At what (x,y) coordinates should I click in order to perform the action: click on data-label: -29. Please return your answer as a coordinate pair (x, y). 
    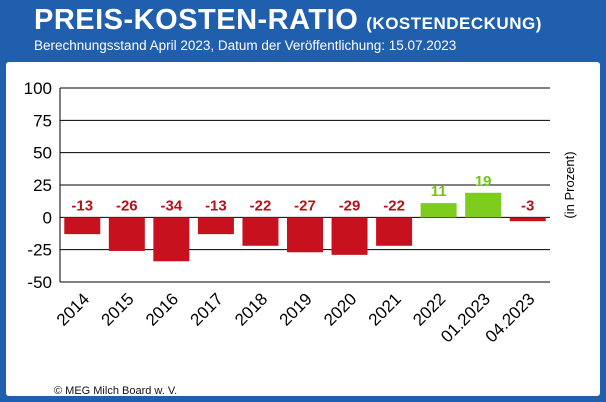
    Looking at the image, I should click on (350, 205).